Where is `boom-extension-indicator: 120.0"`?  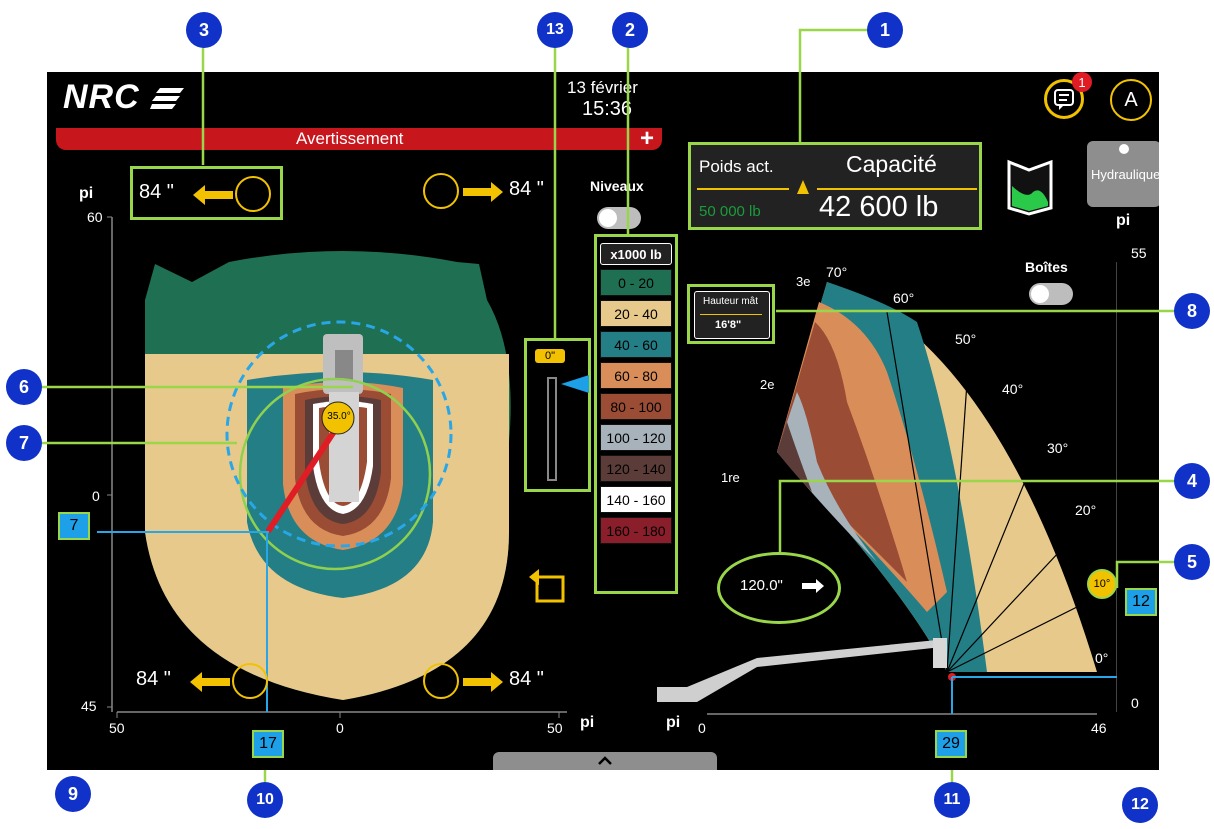
boom-extension-indicator: 120.0" is located at coordinates (779, 588).